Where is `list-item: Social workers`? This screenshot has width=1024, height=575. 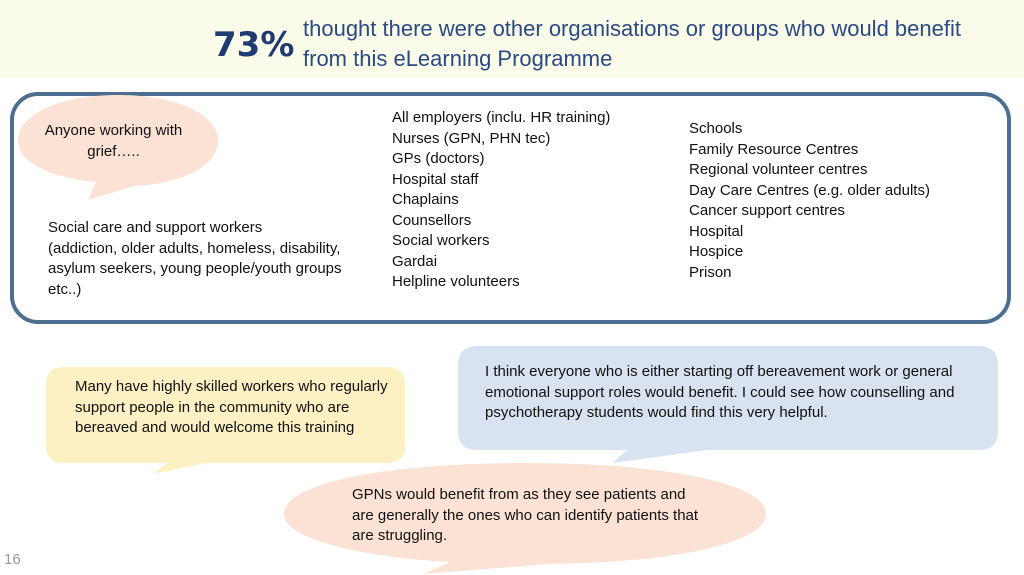 list-item: Social workers is located at coordinates (441, 240).